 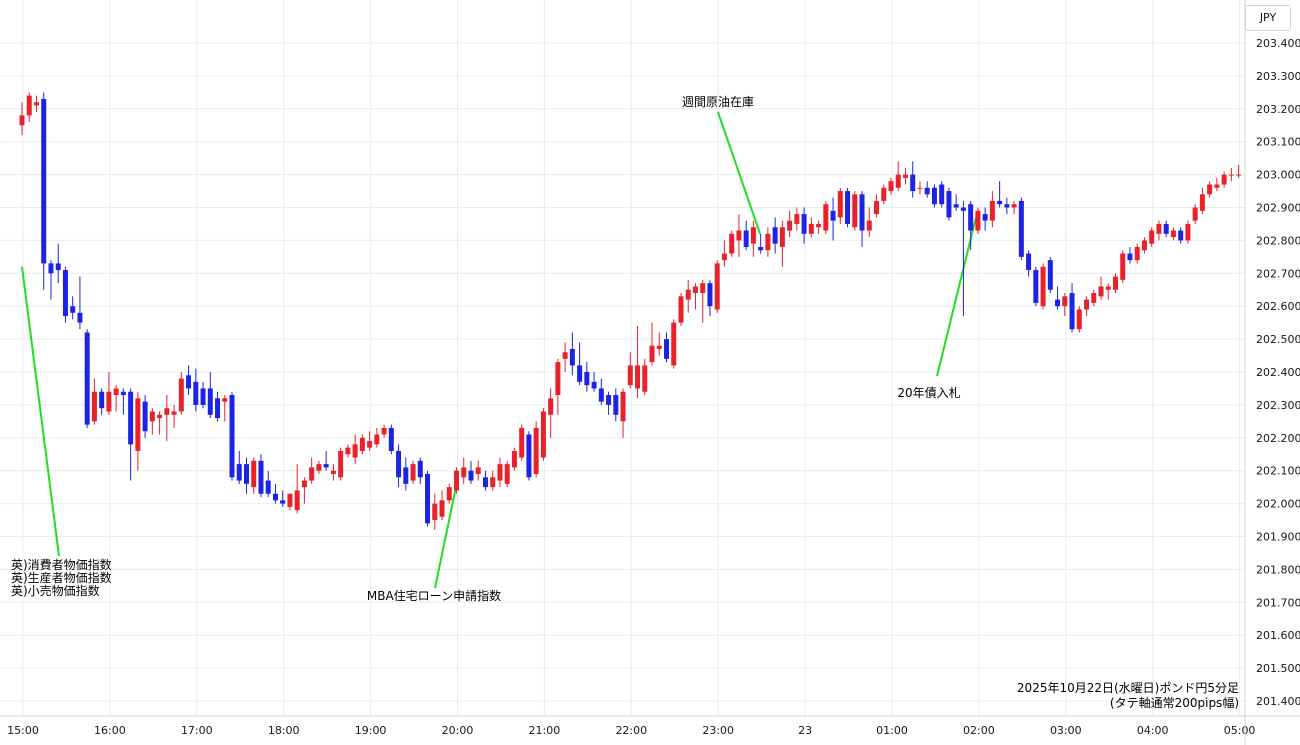 What do you see at coordinates (1278, 372) in the screenshot?
I see `y-tick-label: 202.400` at bounding box center [1278, 372].